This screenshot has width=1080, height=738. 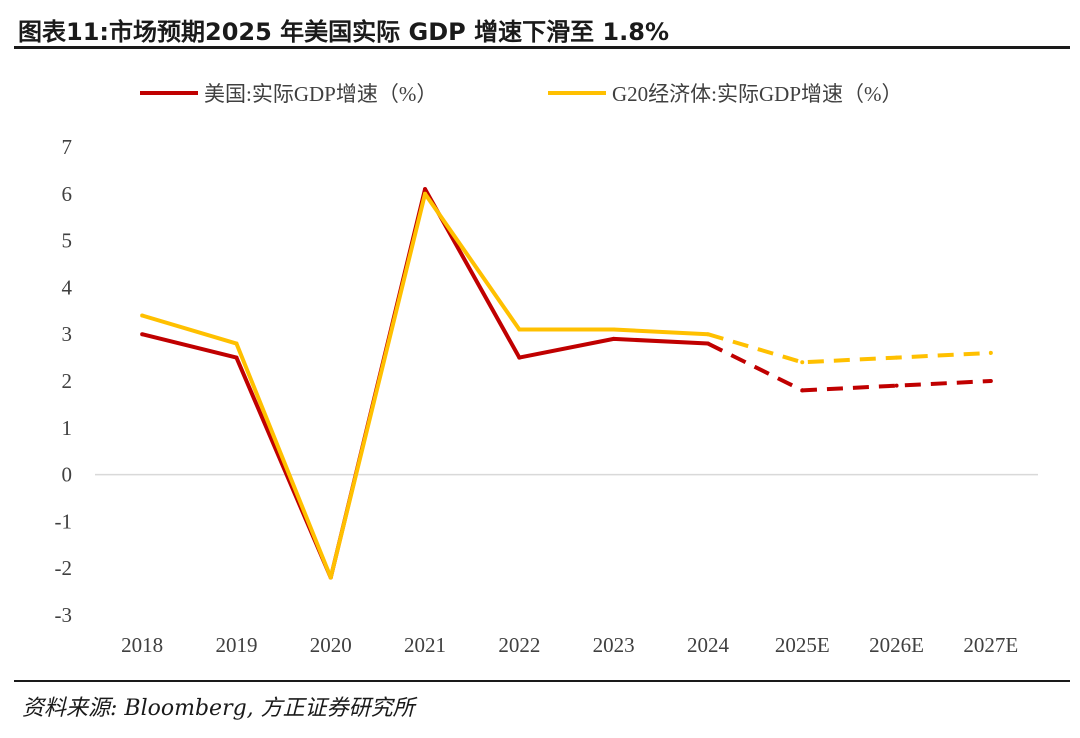 What do you see at coordinates (67, 194) in the screenshot?
I see `y-tick-label: 6` at bounding box center [67, 194].